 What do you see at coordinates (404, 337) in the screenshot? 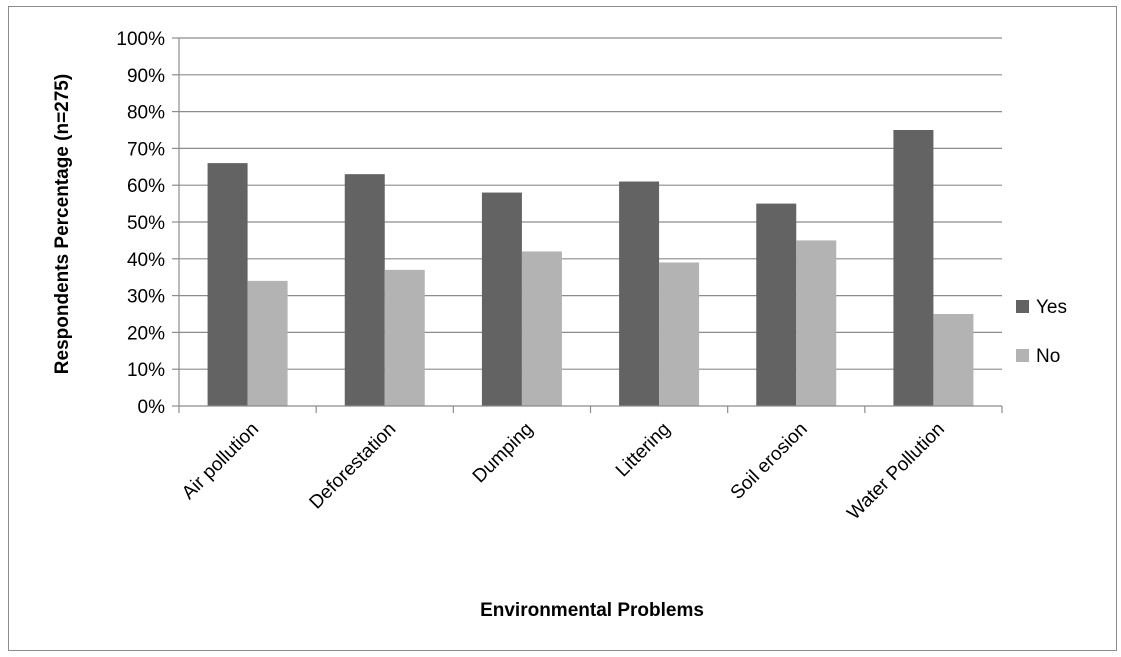
I see `bar-no-deforestation` at bounding box center [404, 337].